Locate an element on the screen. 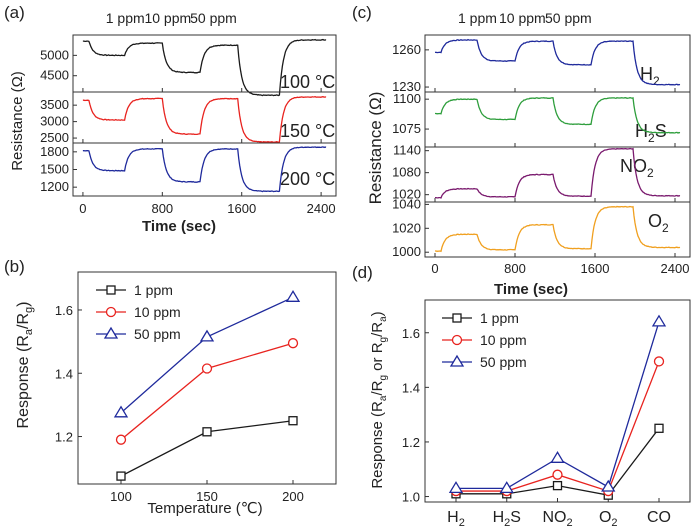  panel-c-ytick-label-1-2: 1260 is located at coordinates (406, 49).